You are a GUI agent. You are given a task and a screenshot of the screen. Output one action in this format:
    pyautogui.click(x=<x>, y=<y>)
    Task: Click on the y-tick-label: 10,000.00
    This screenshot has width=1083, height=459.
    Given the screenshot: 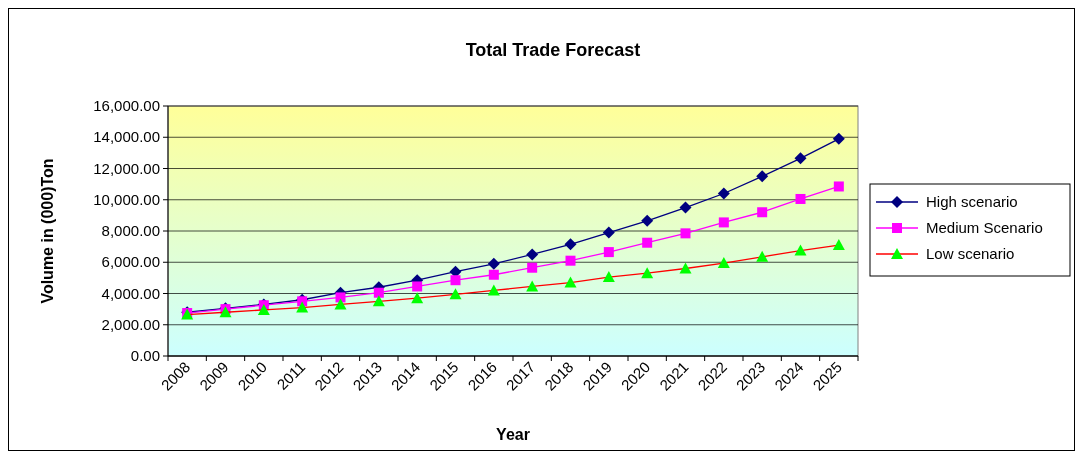 What is the action you would take?
    pyautogui.click(x=126, y=199)
    